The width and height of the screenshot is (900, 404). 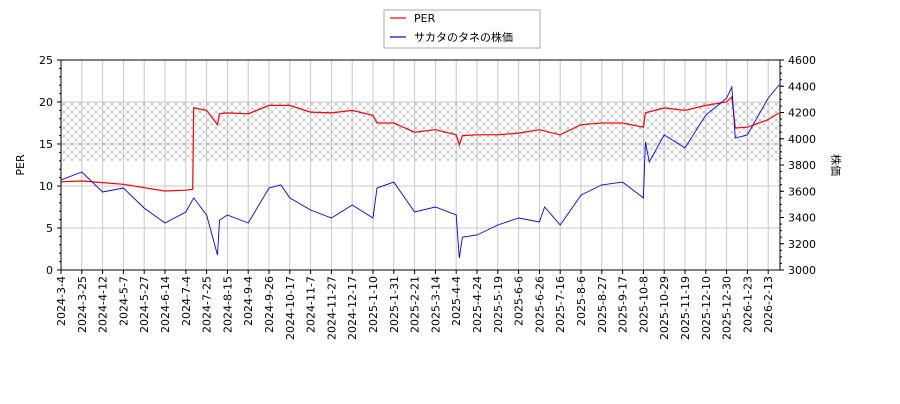 I want to click on x-tick-label: 2024-11-7, so click(x=311, y=304).